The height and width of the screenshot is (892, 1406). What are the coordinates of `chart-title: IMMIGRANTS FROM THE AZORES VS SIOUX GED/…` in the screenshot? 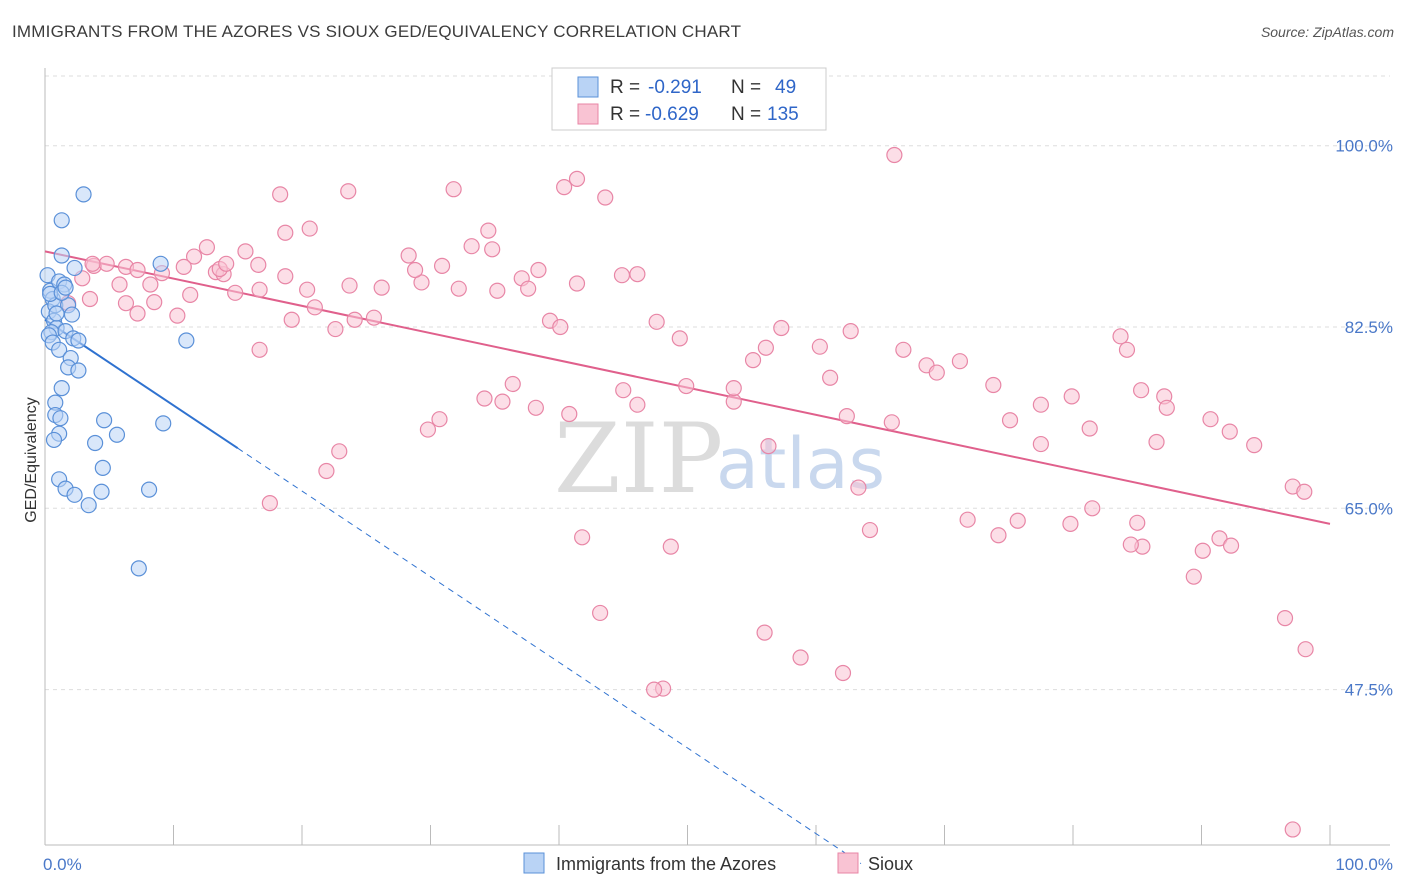 It's located at (377, 31).